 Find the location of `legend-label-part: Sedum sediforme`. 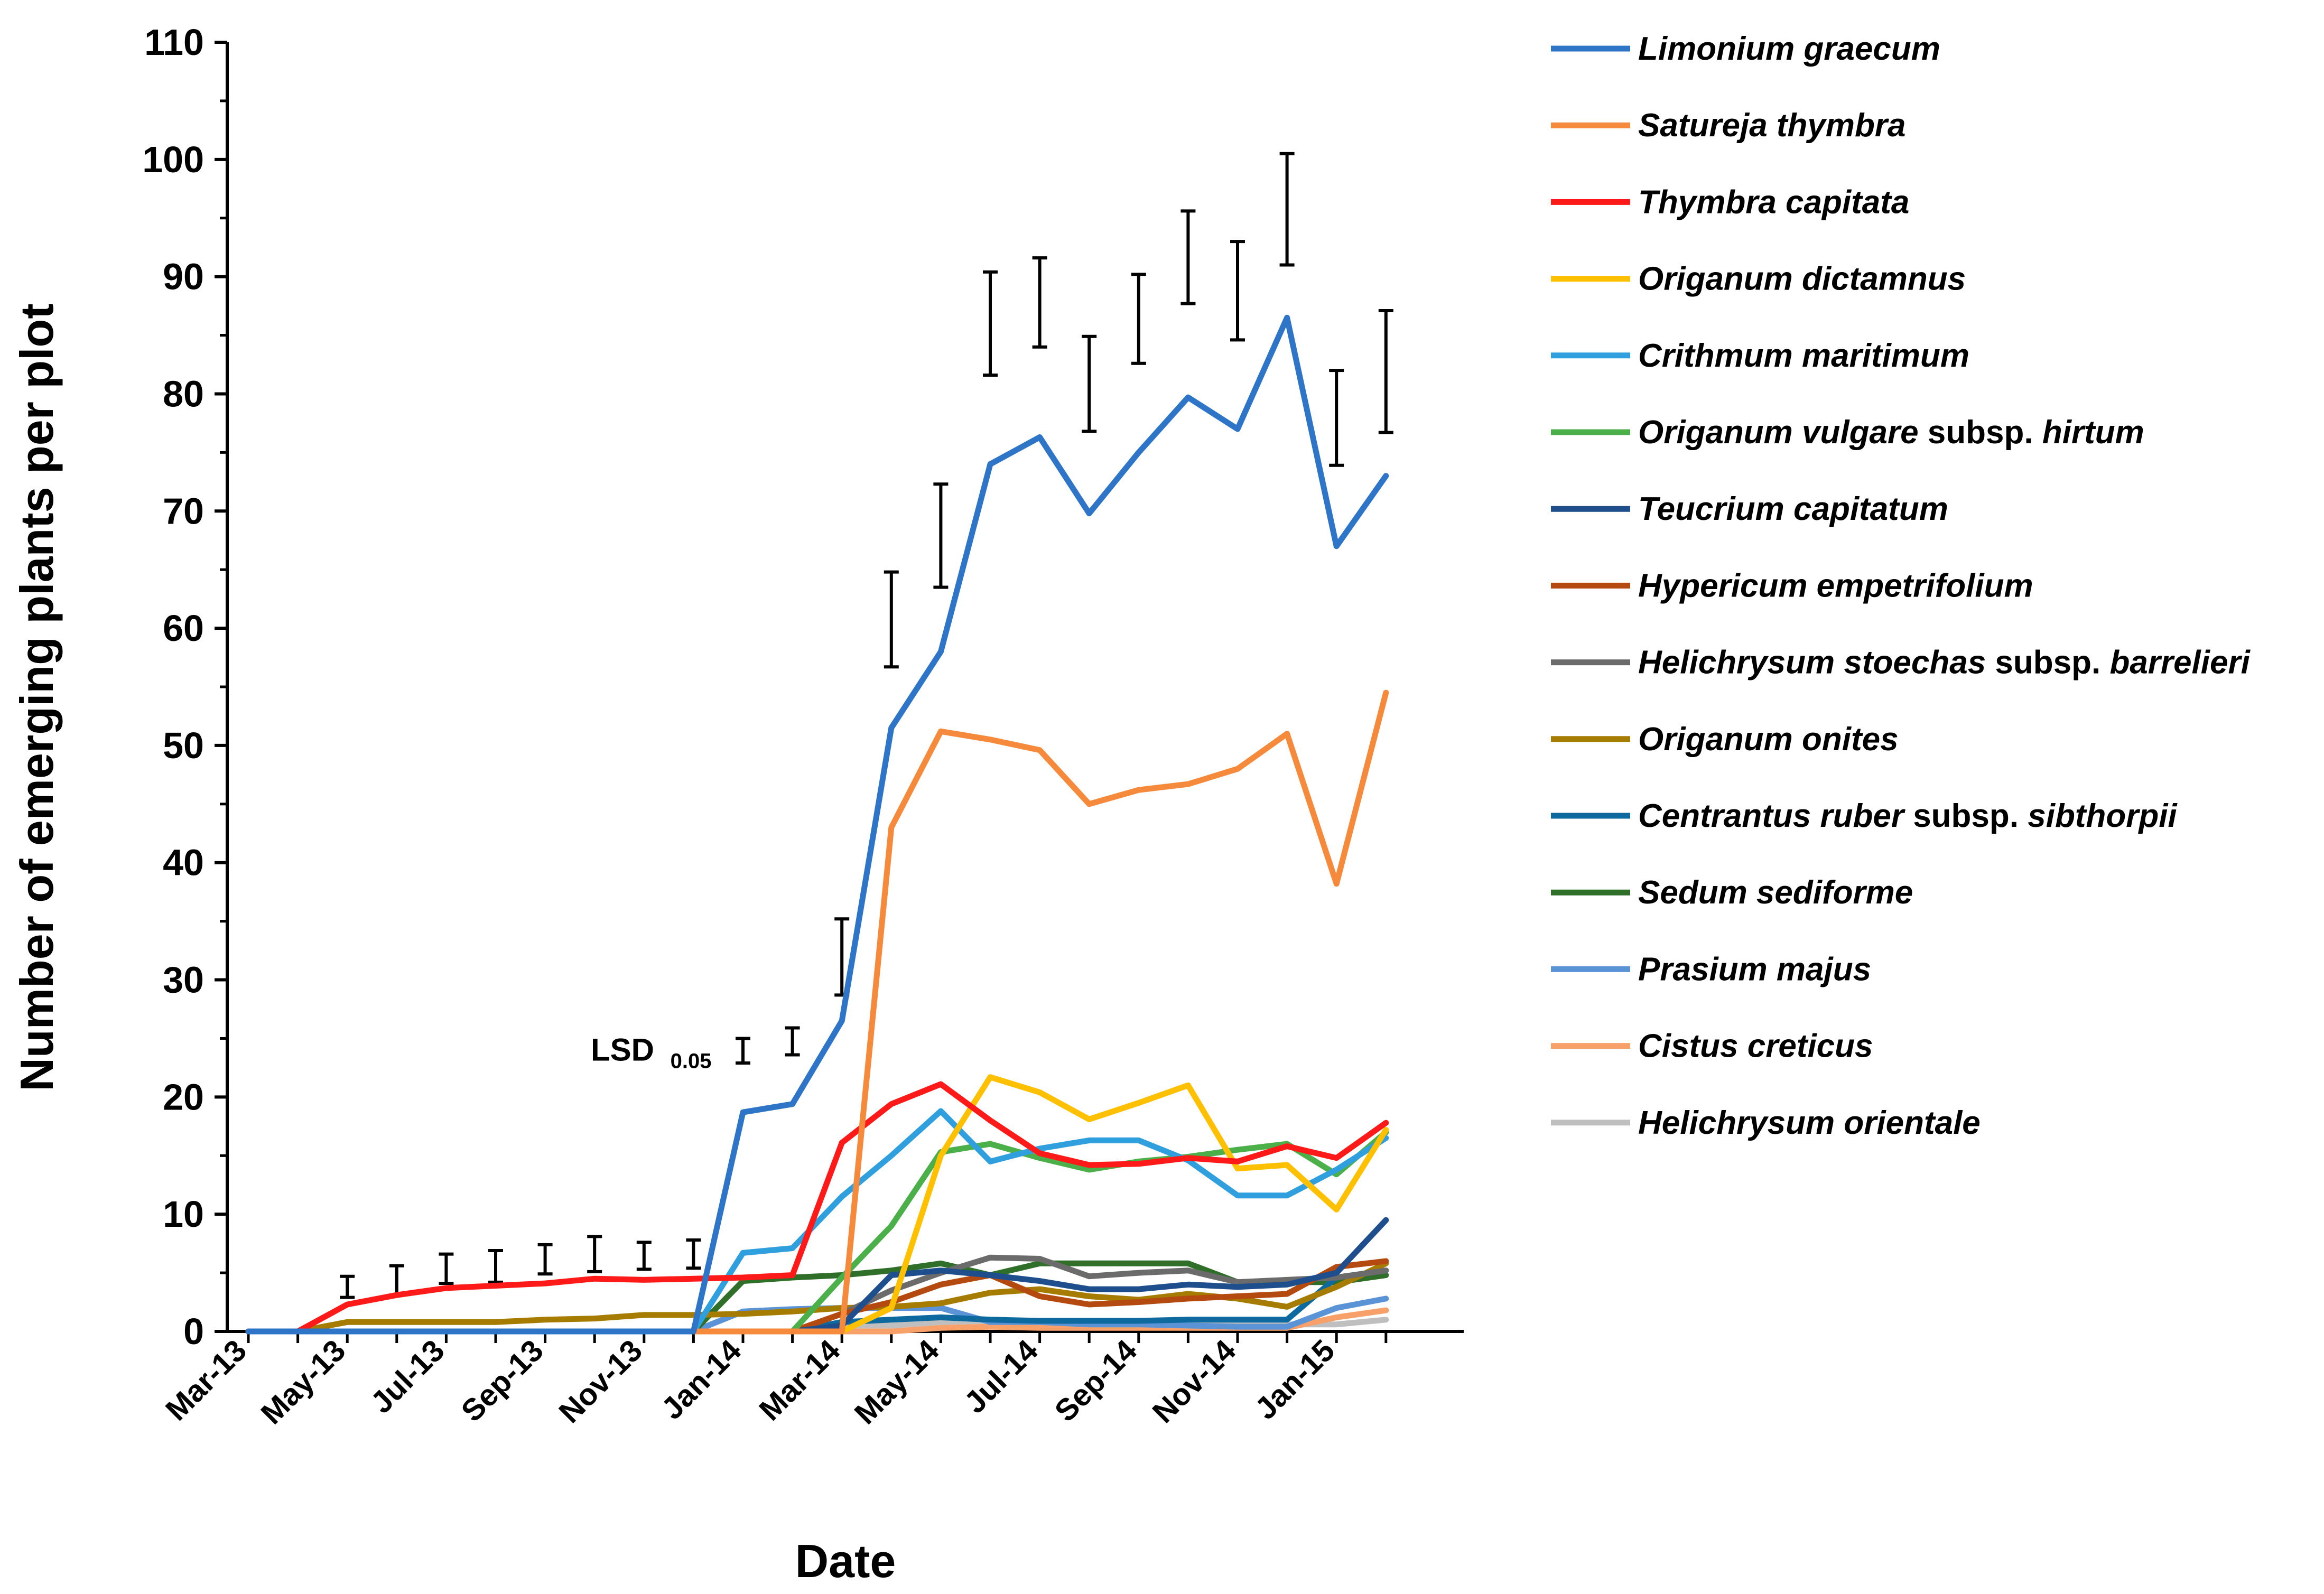

legend-label-part: Sedum sediforme is located at coordinates (1775, 892).